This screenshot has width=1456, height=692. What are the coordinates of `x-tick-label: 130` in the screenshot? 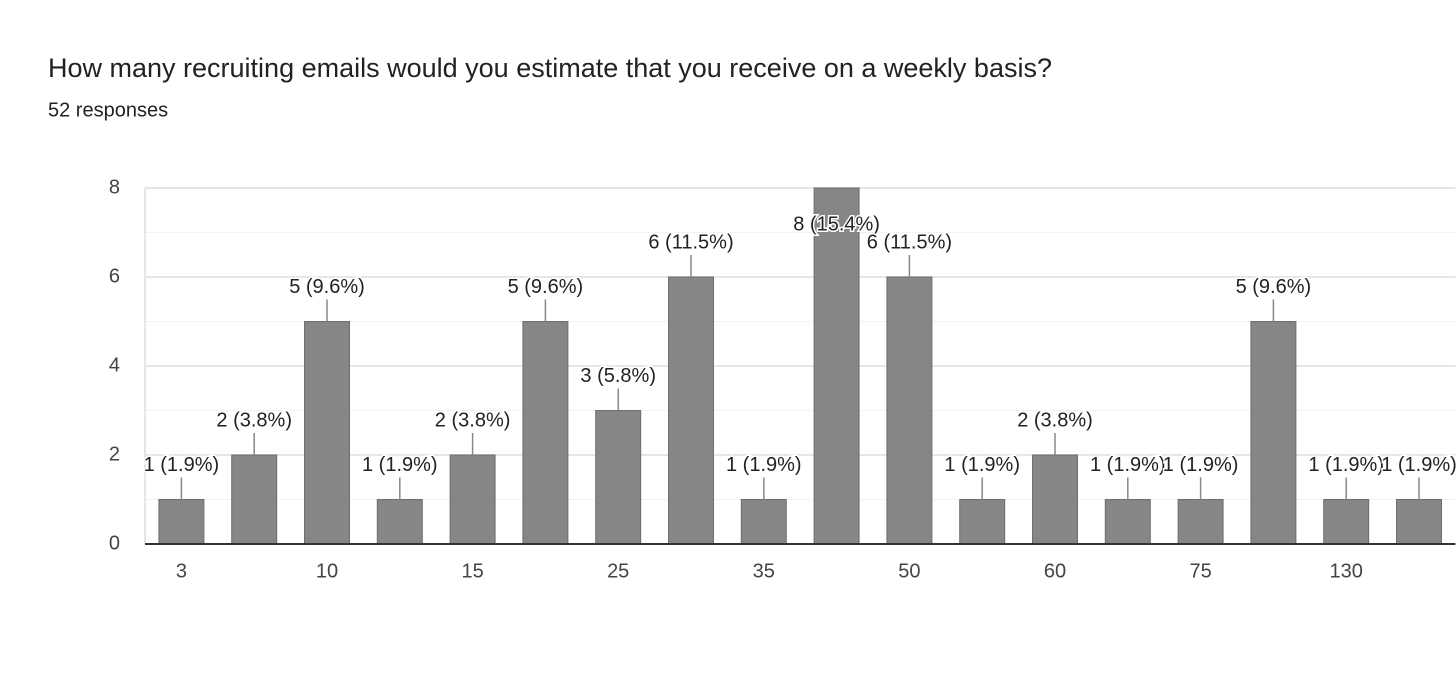 It's located at (1346, 571).